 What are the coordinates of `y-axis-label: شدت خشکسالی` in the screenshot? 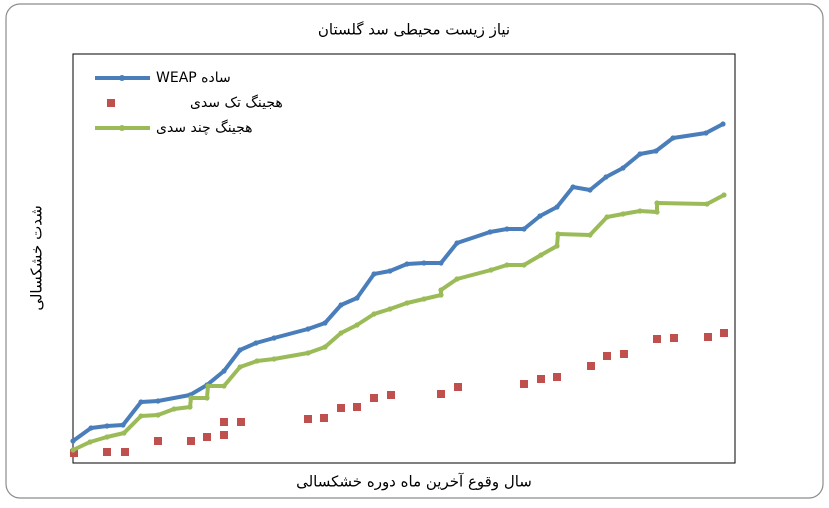 It's located at (37, 257).